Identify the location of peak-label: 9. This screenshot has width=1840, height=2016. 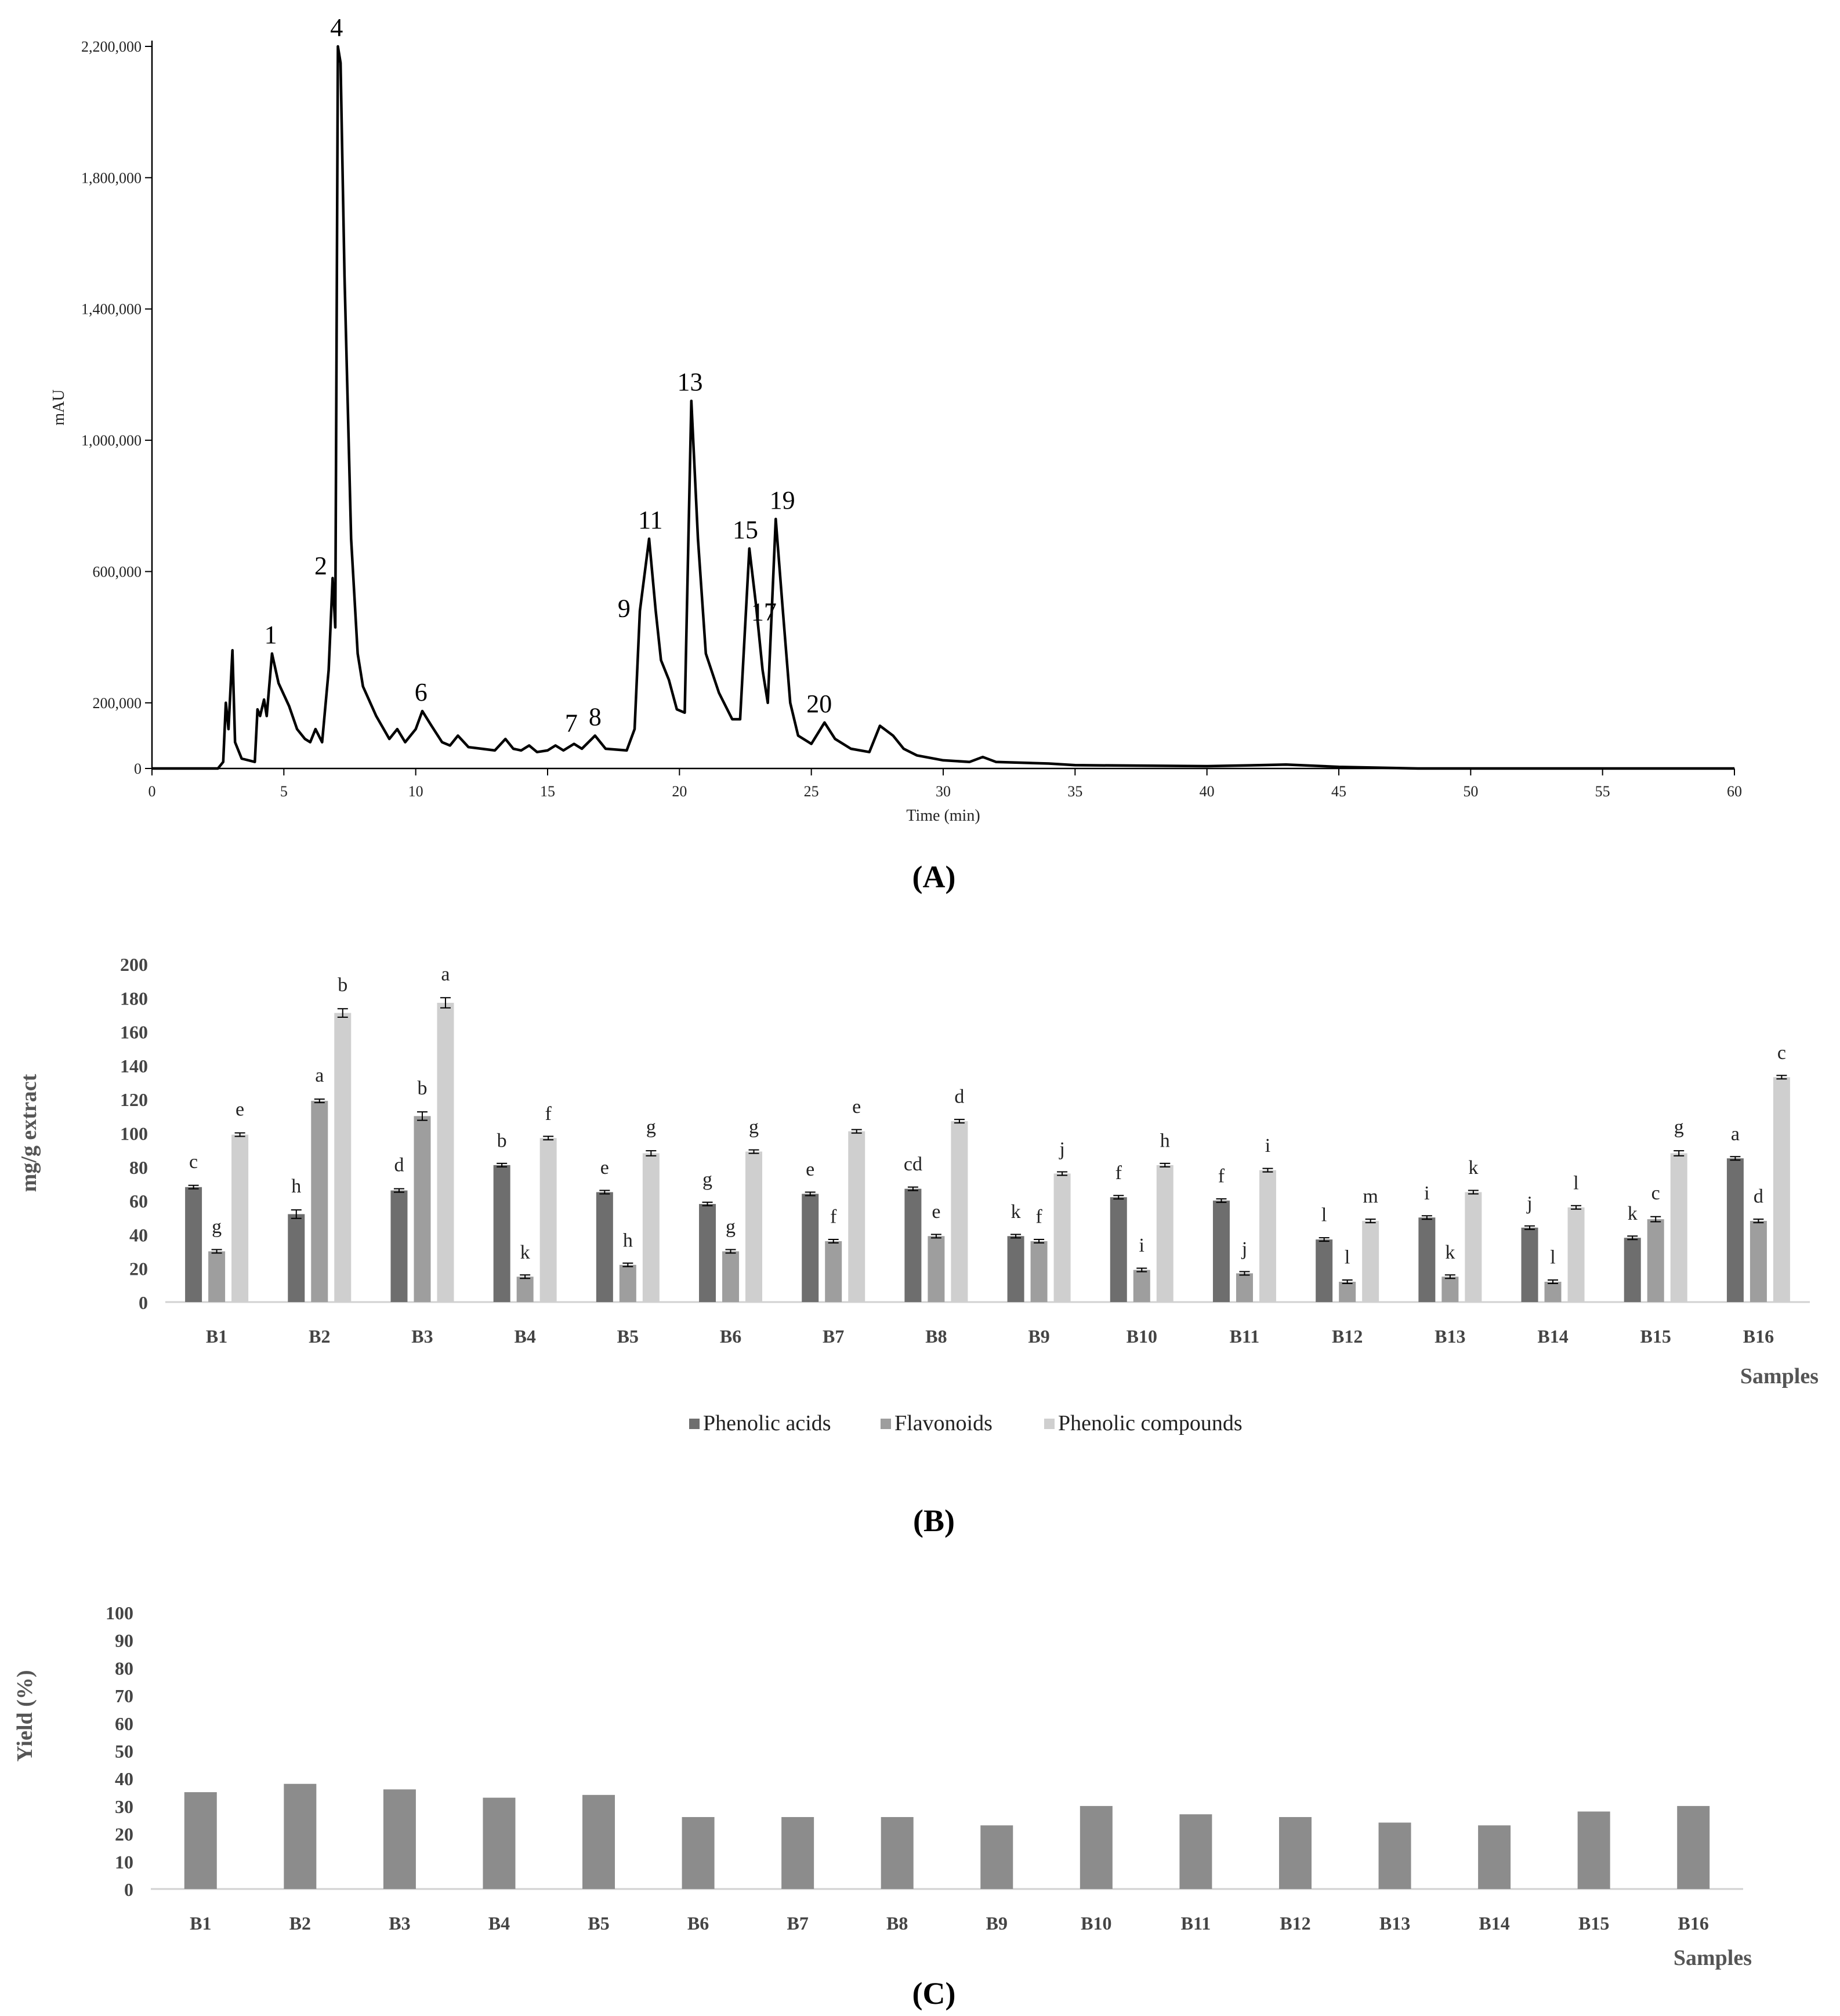
(624, 609).